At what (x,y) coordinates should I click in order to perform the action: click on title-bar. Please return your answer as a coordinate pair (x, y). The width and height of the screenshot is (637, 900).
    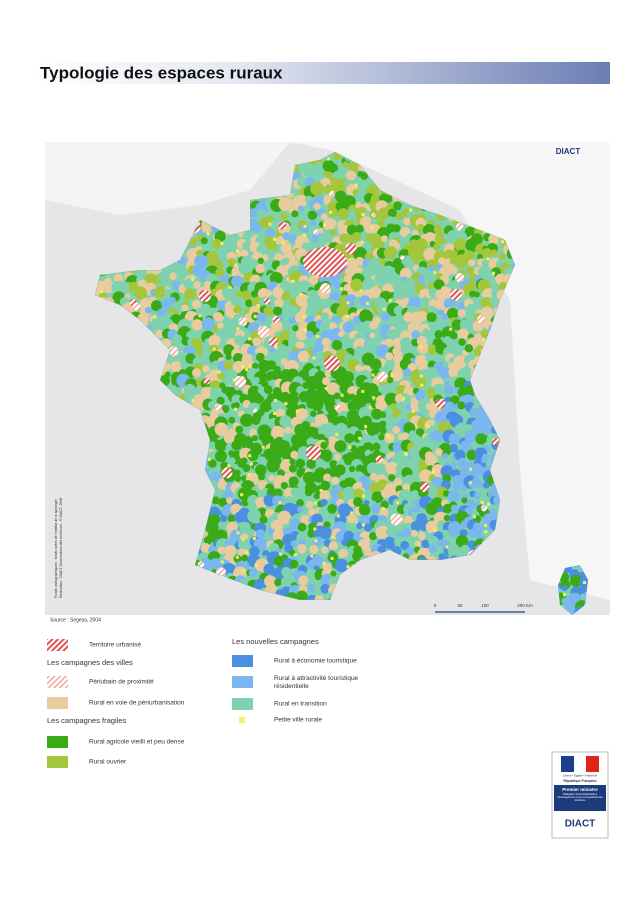
    Looking at the image, I should click on (322, 73).